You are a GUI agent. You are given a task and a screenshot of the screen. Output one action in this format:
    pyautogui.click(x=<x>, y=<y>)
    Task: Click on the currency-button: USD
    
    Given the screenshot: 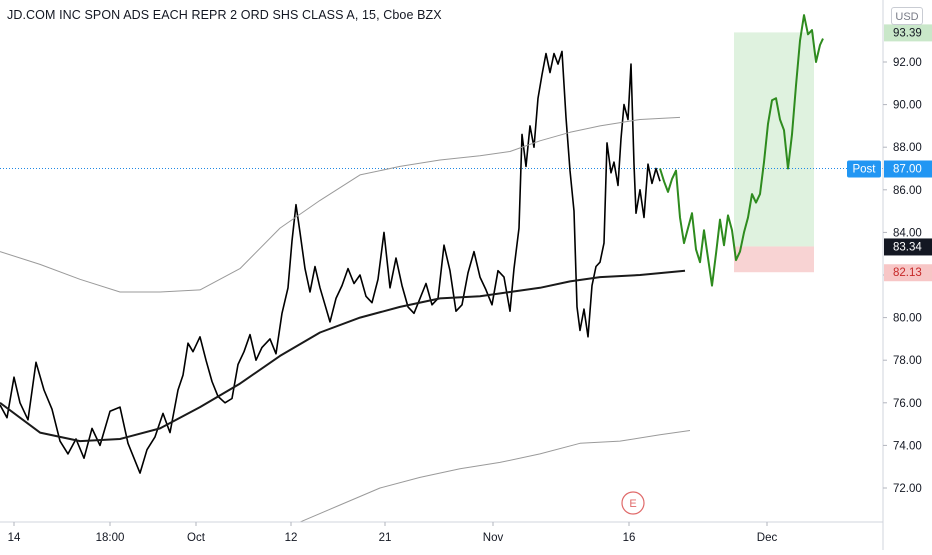 What is the action you would take?
    pyautogui.click(x=907, y=16)
    